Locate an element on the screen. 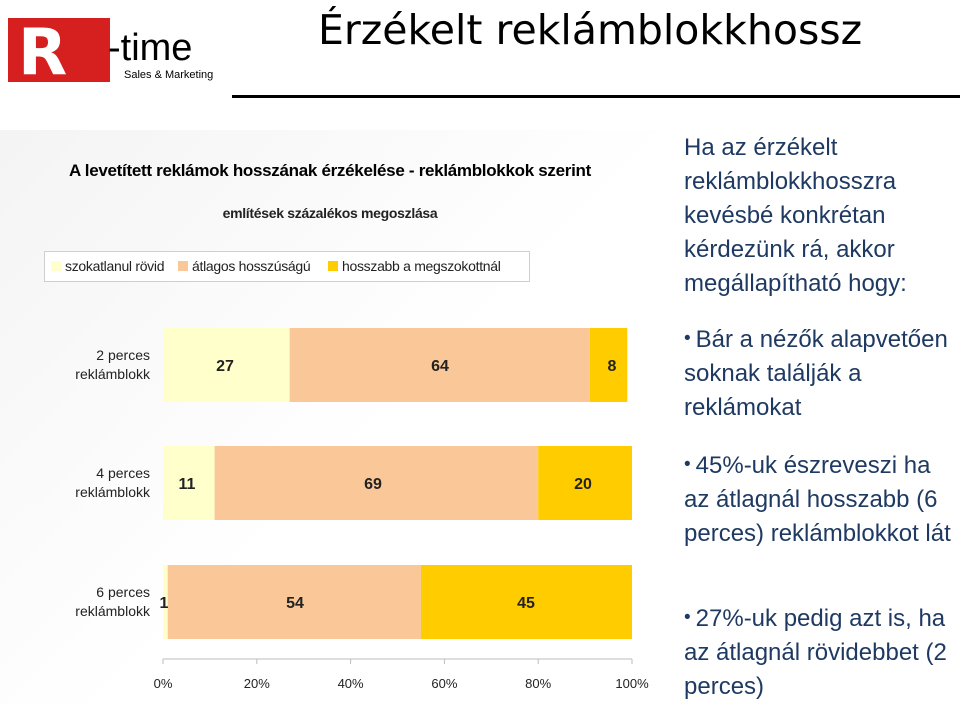  category-label: 2 perces reklámblokk is located at coordinates (113, 364).